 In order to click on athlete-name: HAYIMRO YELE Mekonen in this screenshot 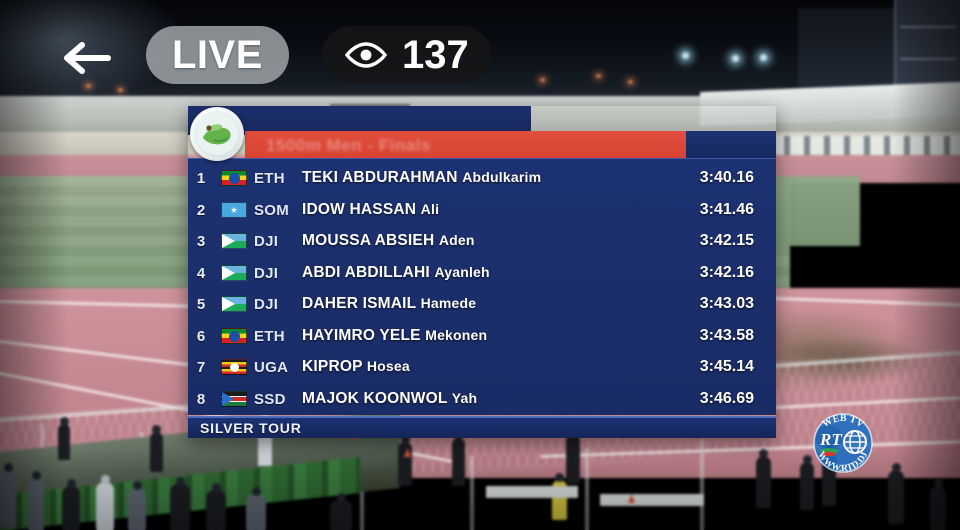, I will do `click(479, 336)`.